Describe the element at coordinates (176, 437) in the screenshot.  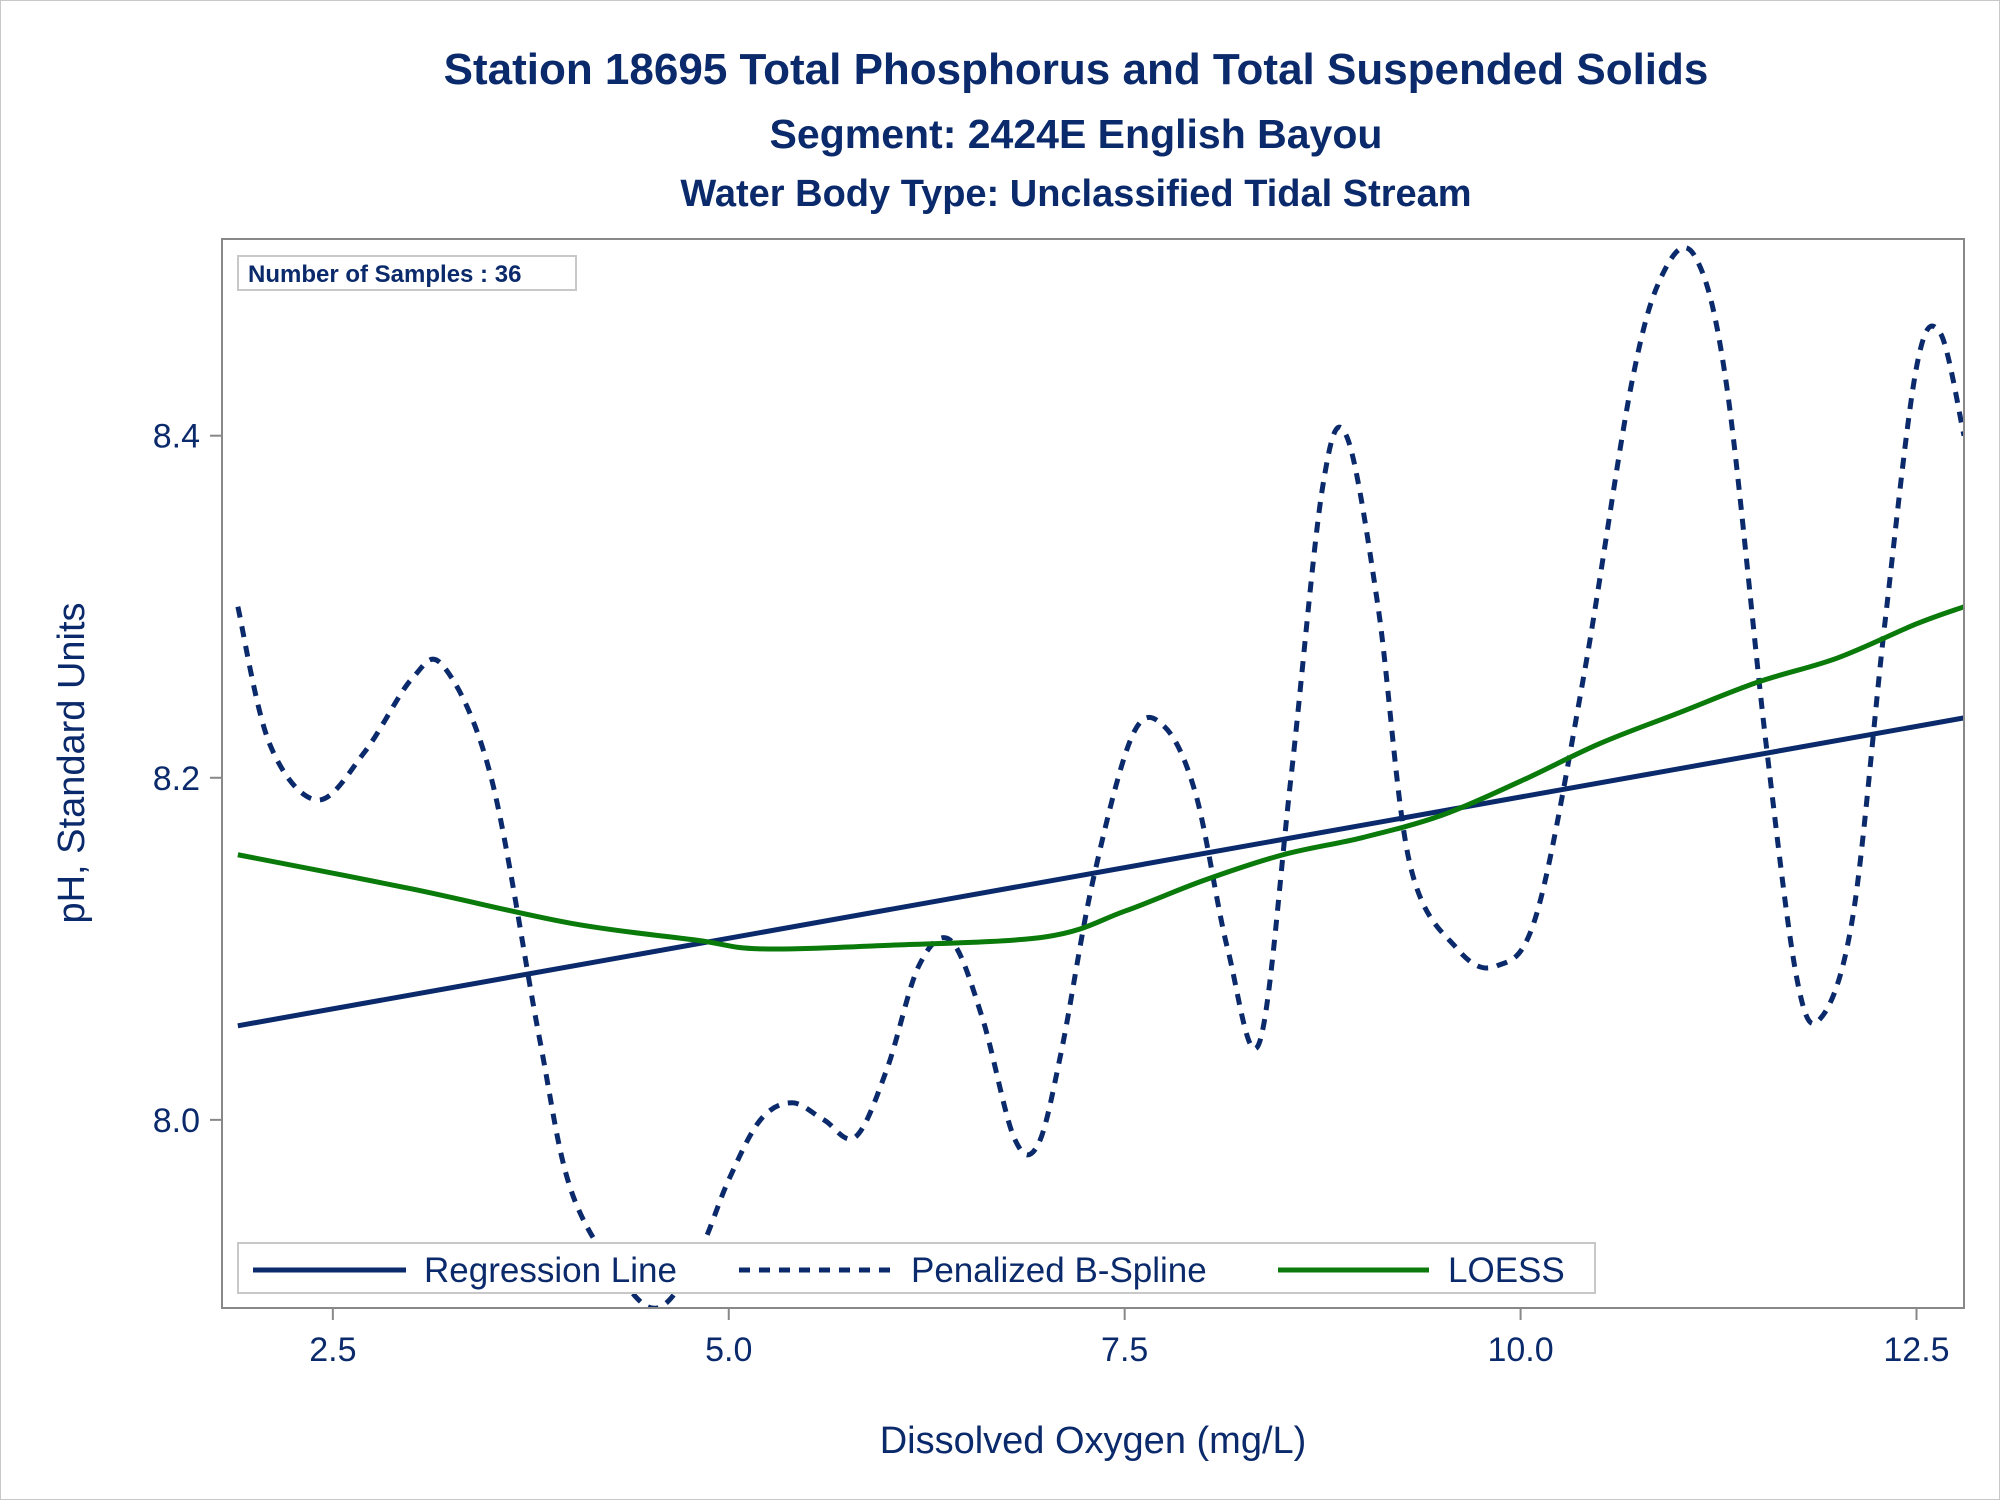
I see `y-tick-label: 8.4` at that location.